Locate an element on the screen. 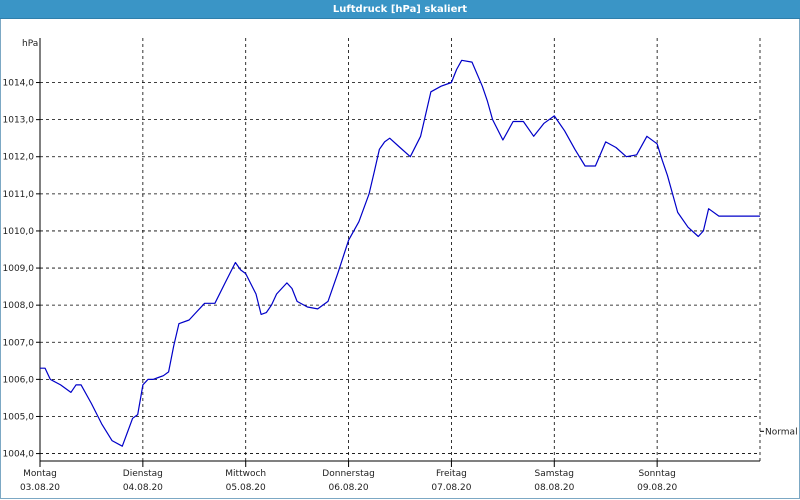  x-tick-label-date: 09.08.20 is located at coordinates (657, 488).